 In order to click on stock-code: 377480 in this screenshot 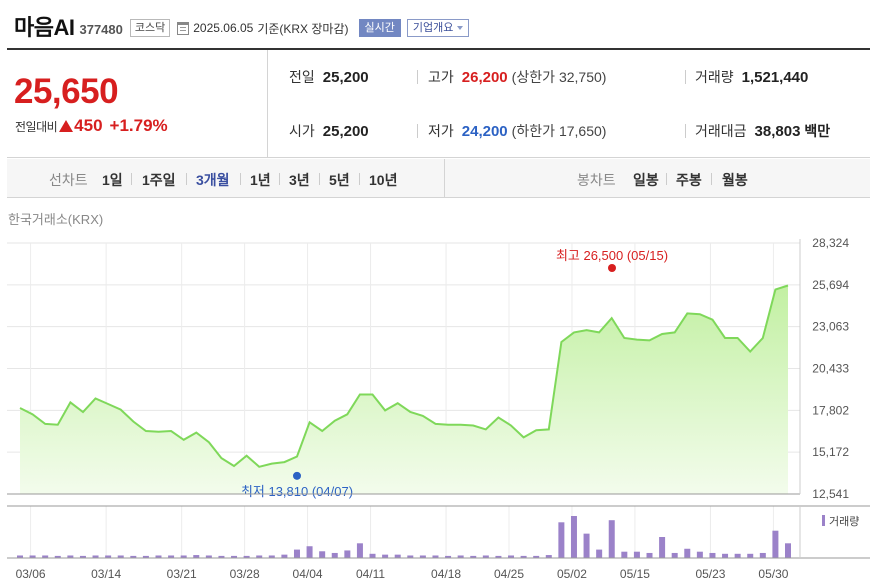, I will do `click(101, 29)`.